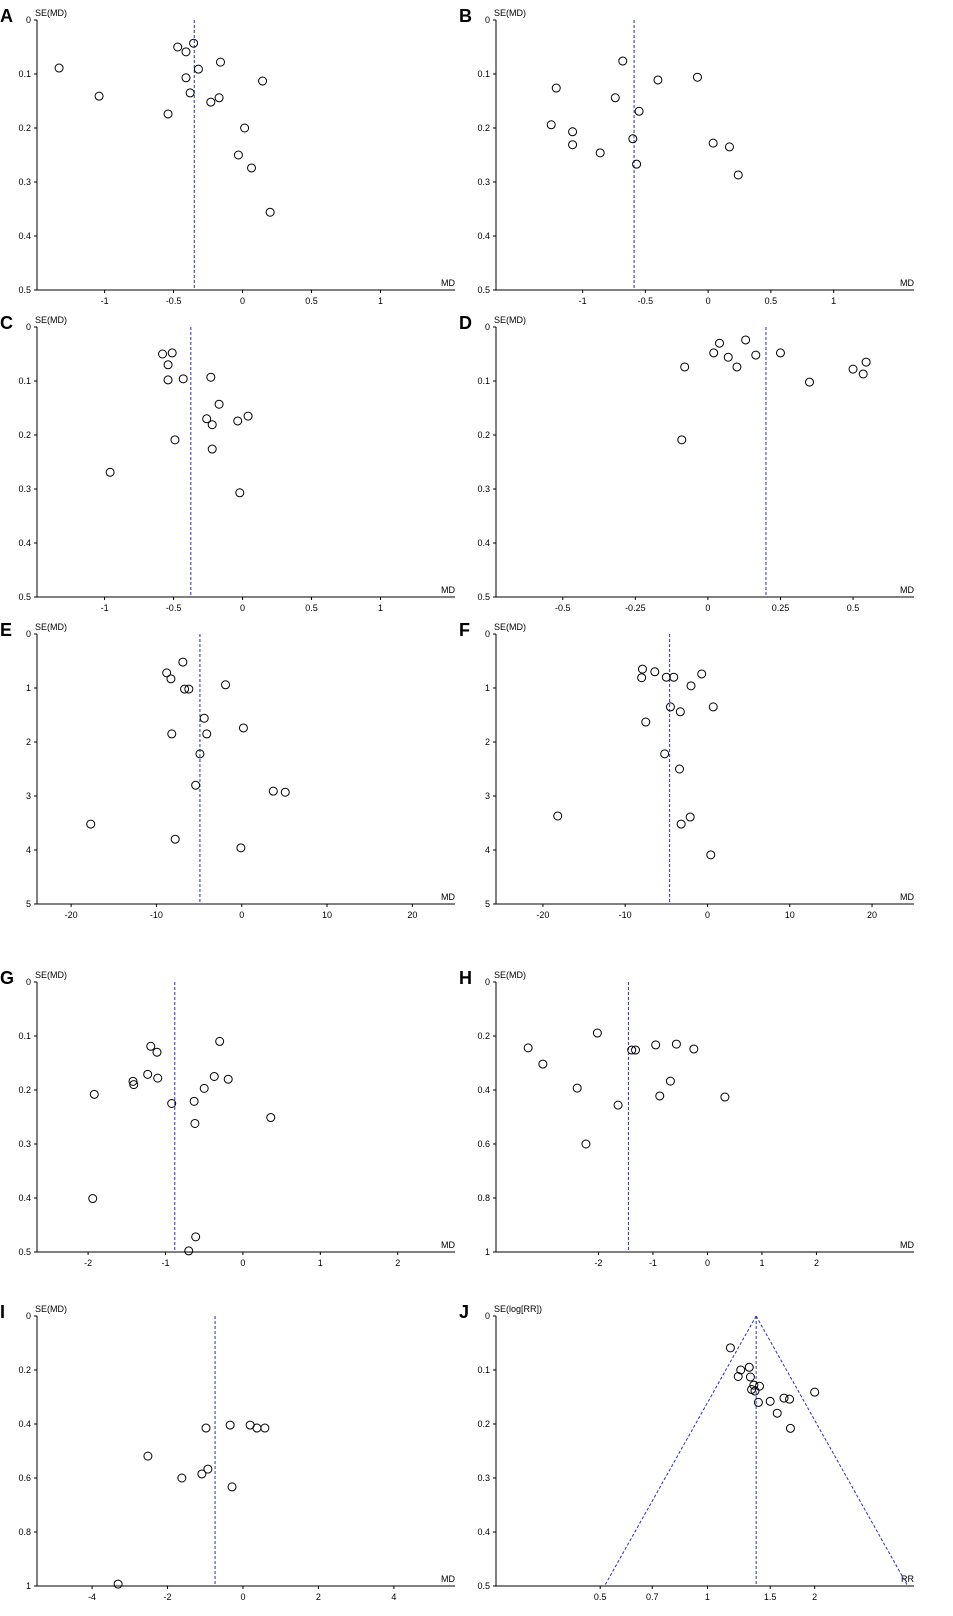 This screenshot has width=953, height=1616. I want to click on y-tick-label: 2, so click(28, 742).